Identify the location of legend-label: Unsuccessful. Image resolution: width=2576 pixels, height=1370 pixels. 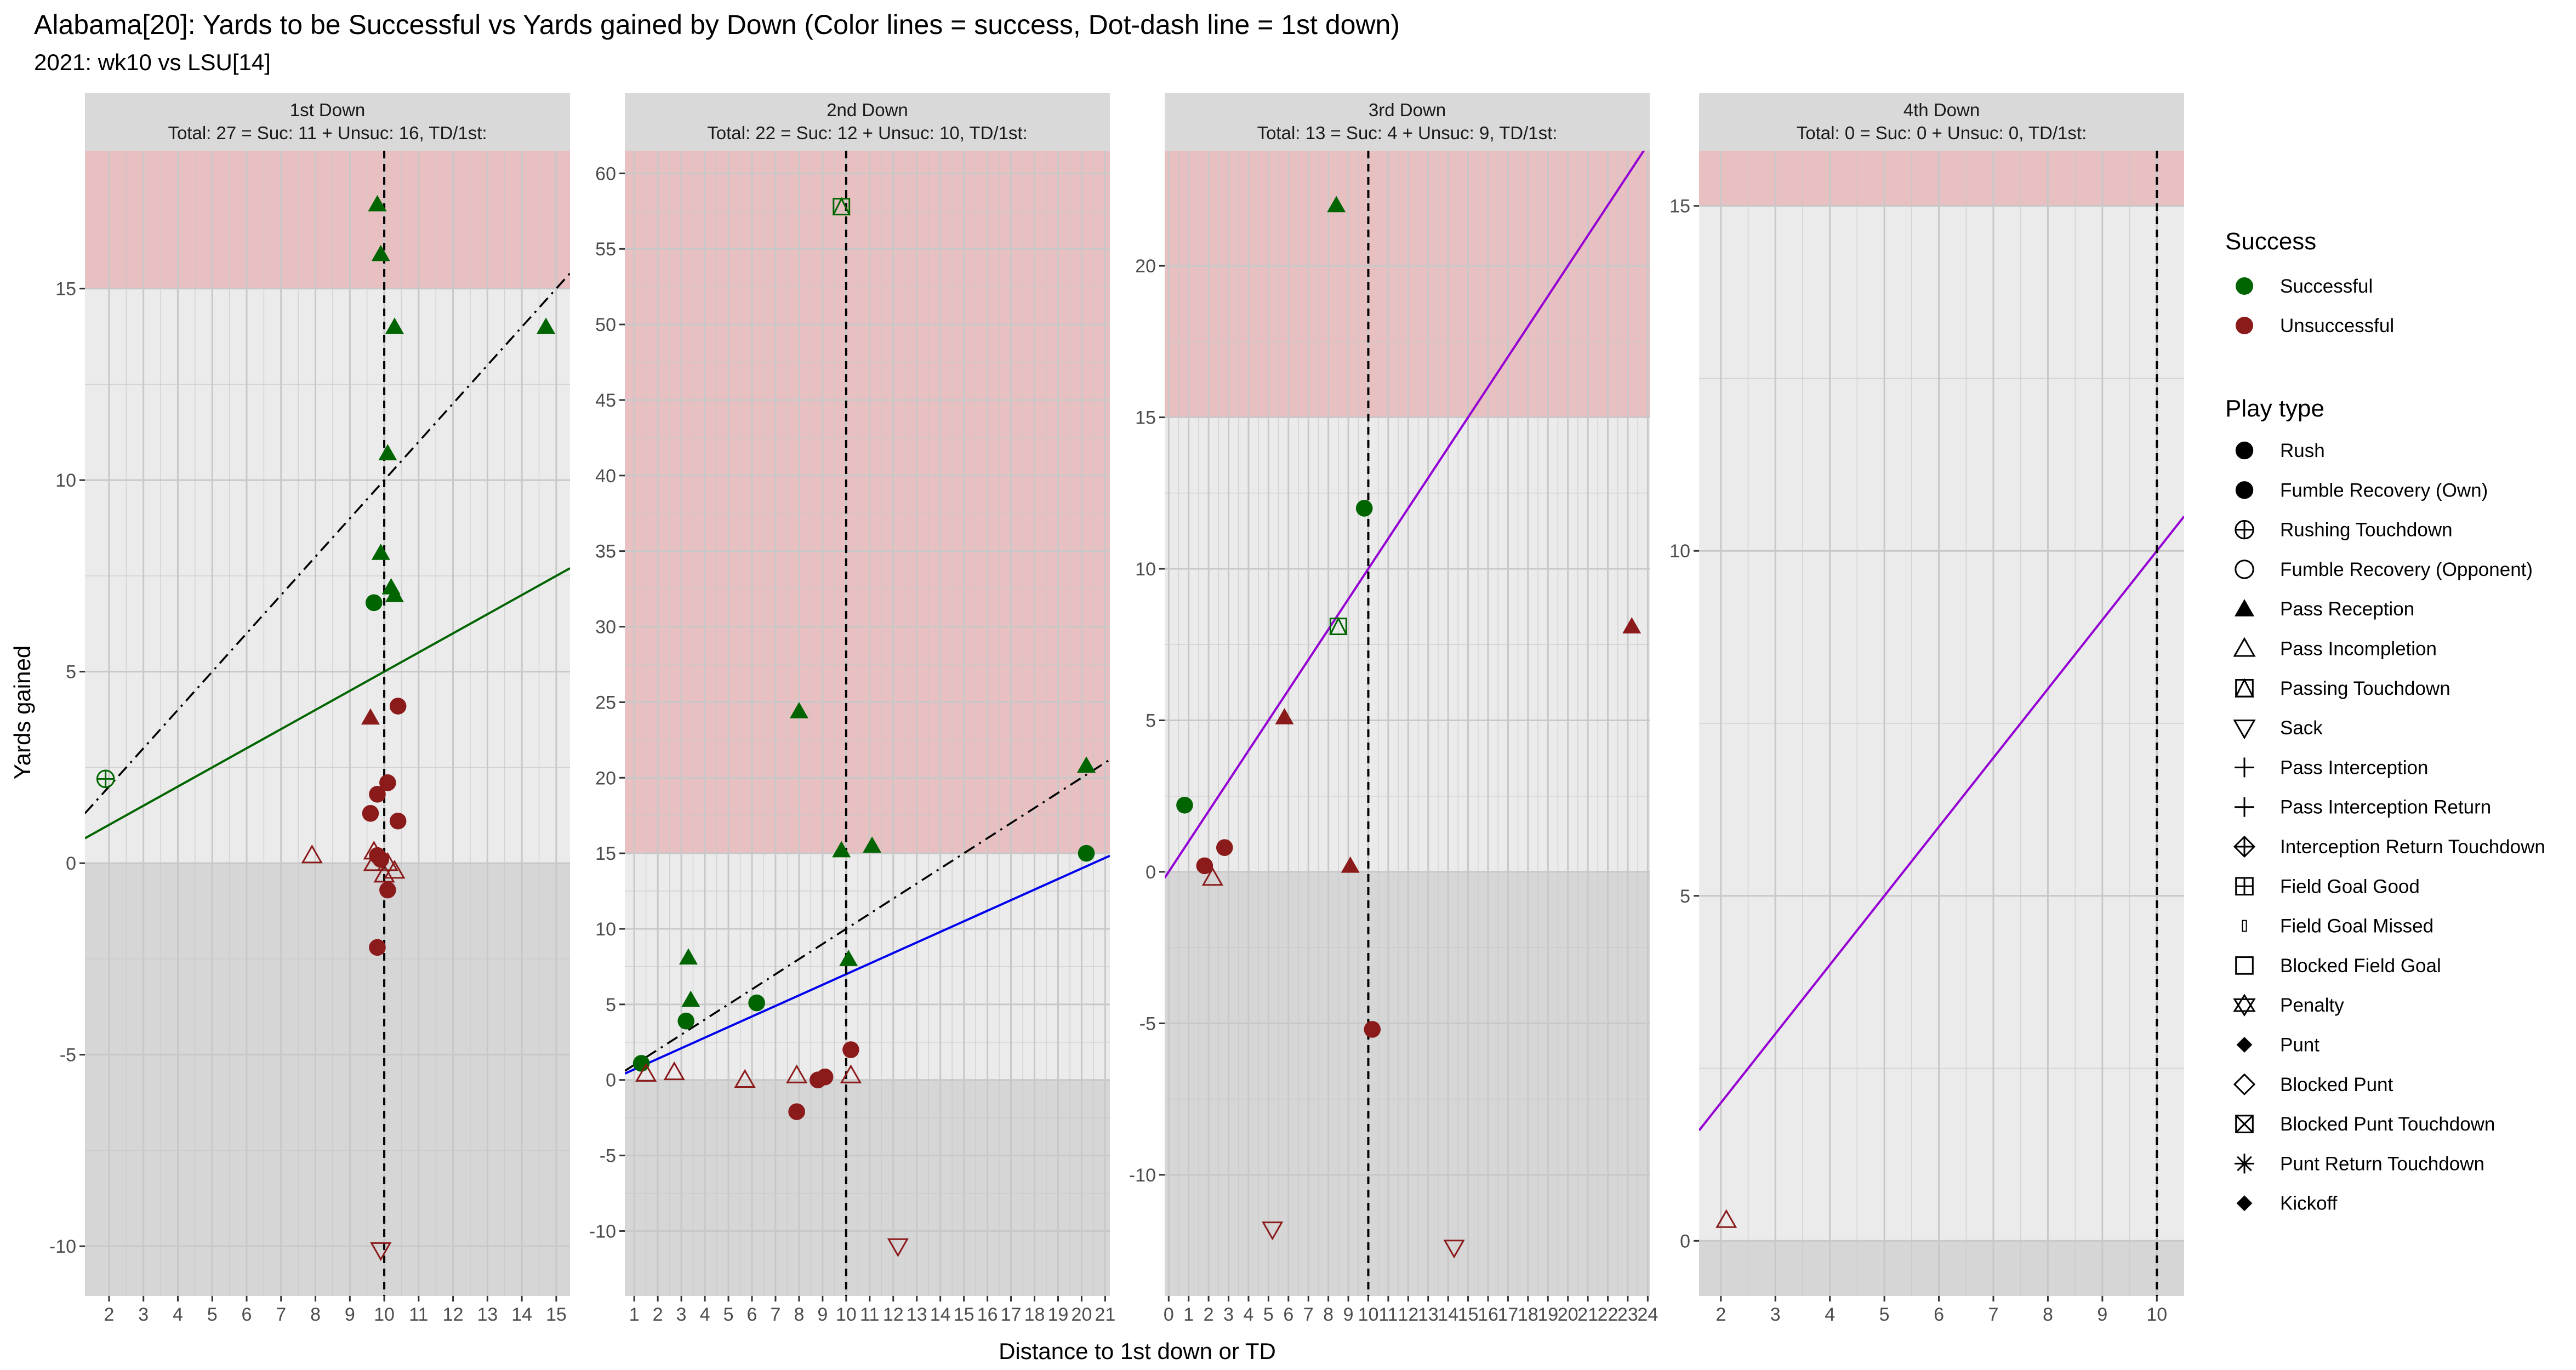
(2337, 325).